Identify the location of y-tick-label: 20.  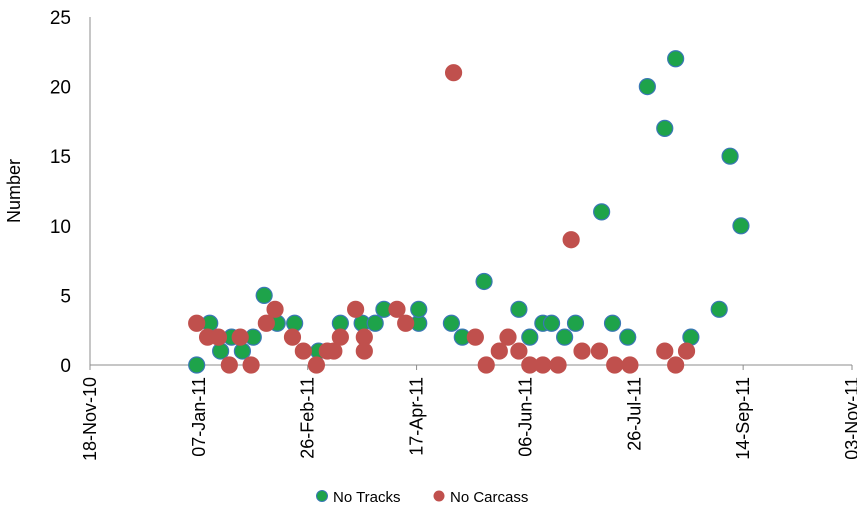
(60, 88).